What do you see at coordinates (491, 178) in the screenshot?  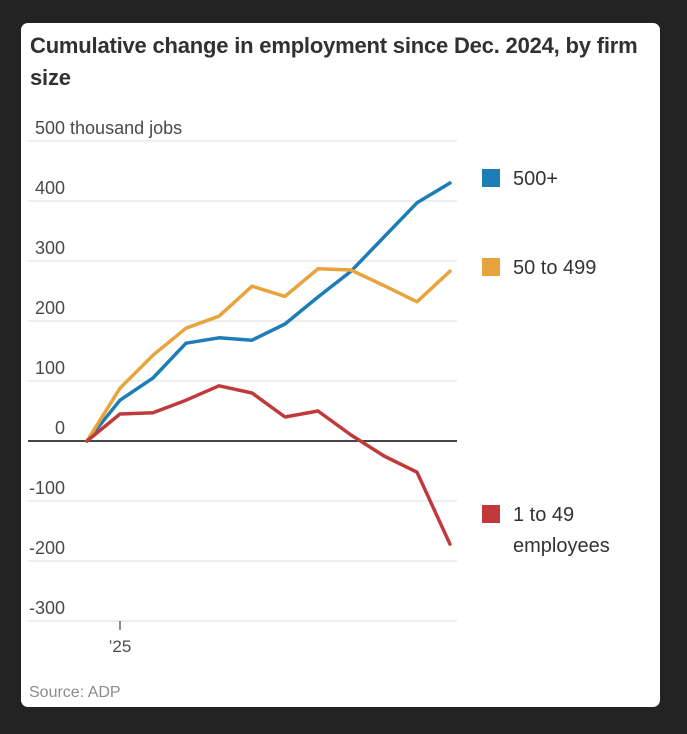 I see `legend-swatch-500-plus-icon` at bounding box center [491, 178].